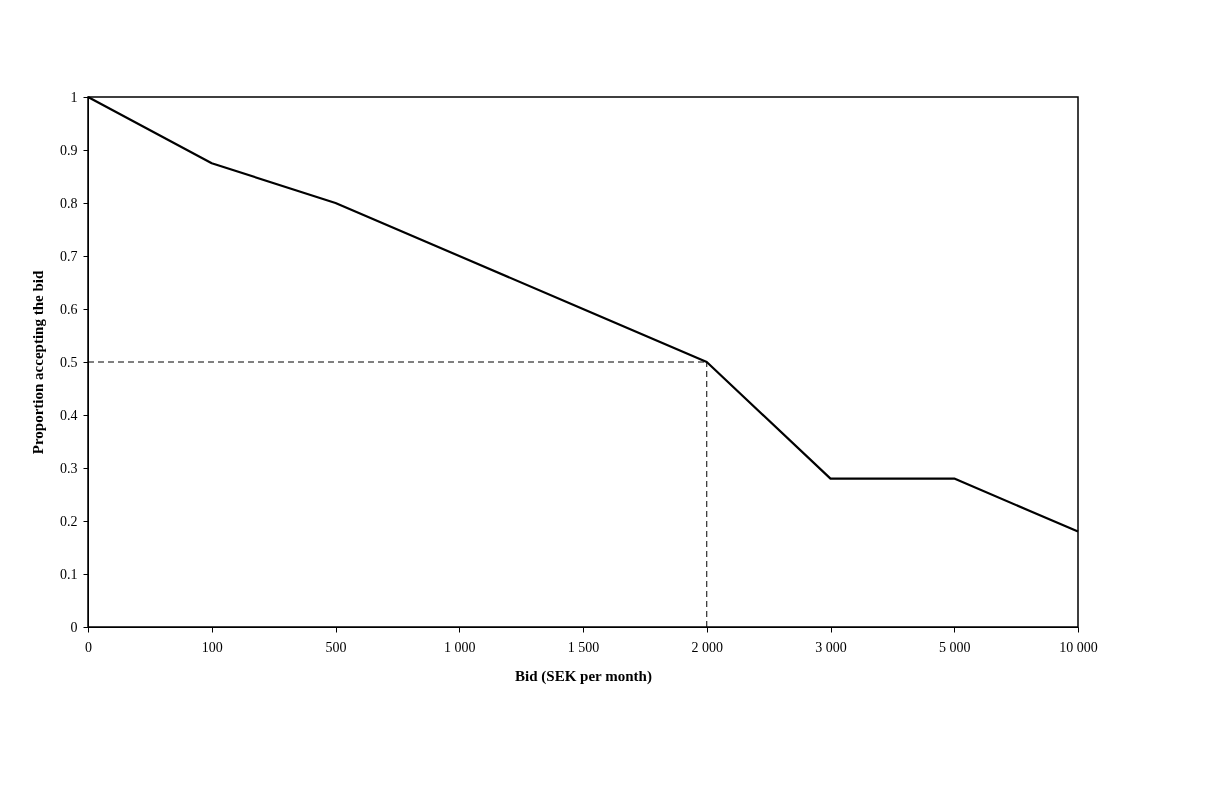 The image size is (1216, 785). Describe the element at coordinates (336, 647) in the screenshot. I see `x-tick-label: 500` at that location.